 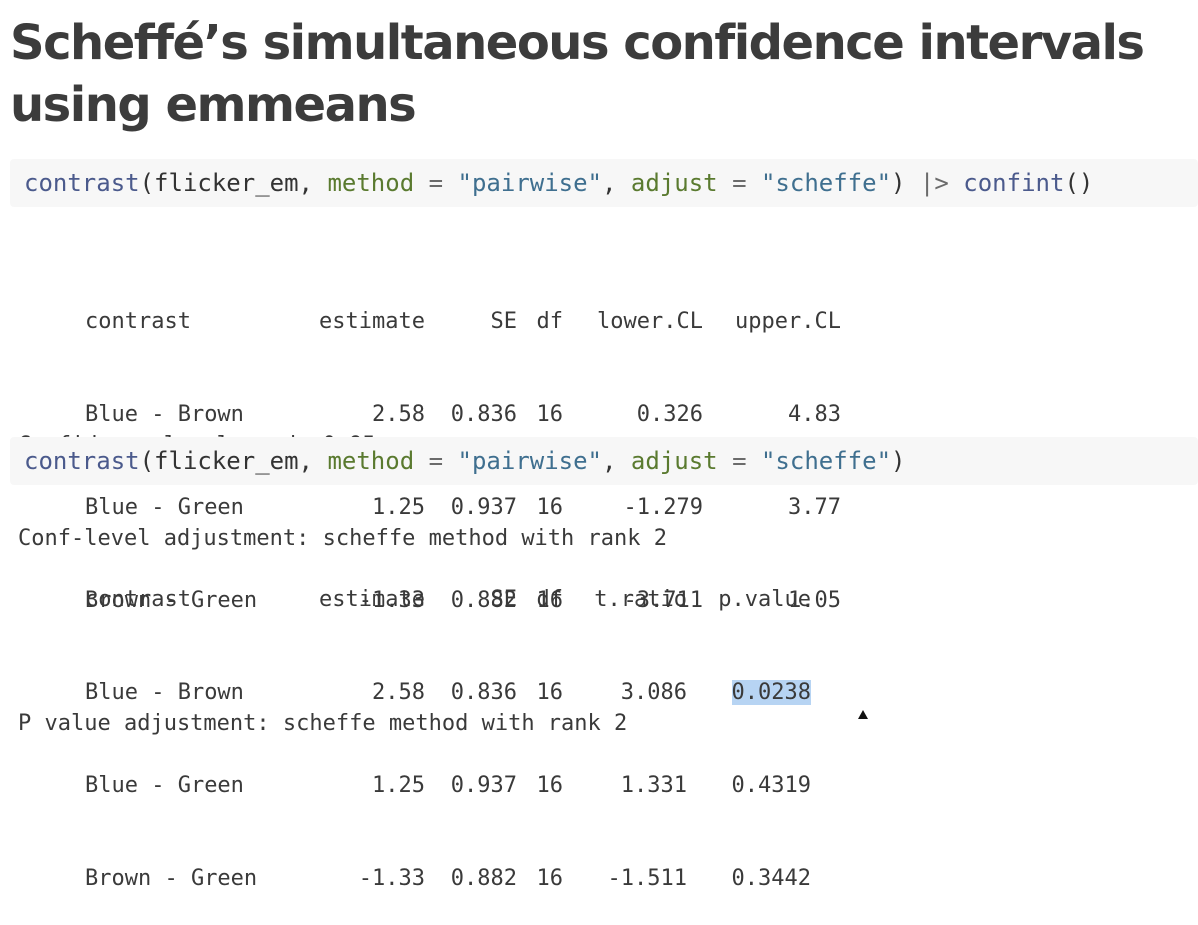 I want to click on code-parens: (), so click(x=1079, y=183).